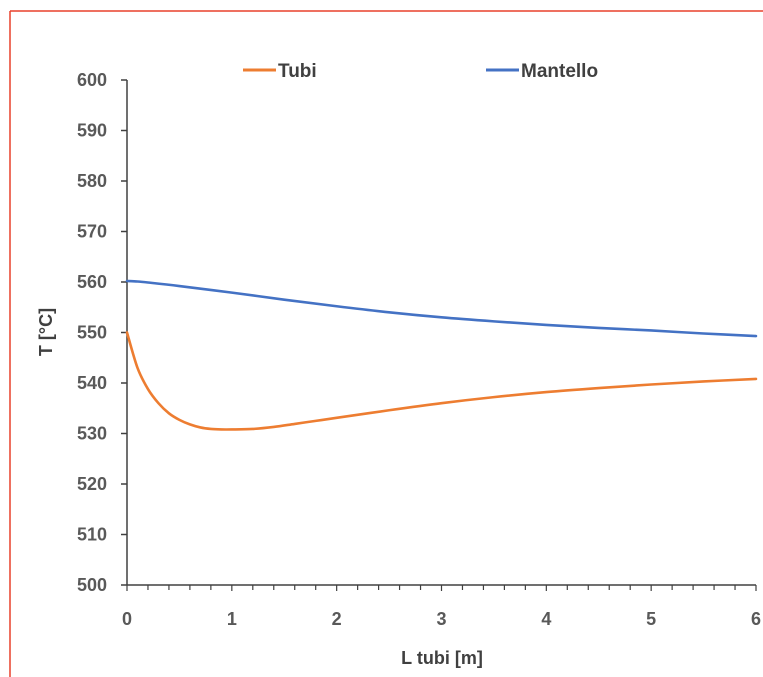  I want to click on x-tick-label: 6, so click(756, 619).